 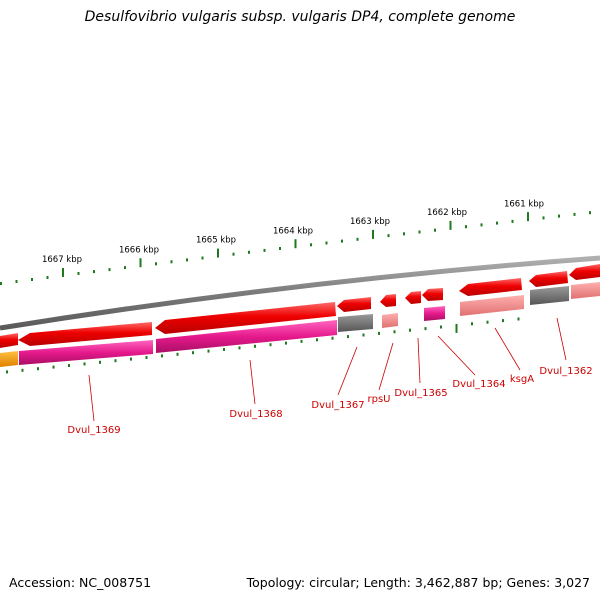 I want to click on gene-label-dvul-1362: Dvul_1362, so click(x=565, y=371).